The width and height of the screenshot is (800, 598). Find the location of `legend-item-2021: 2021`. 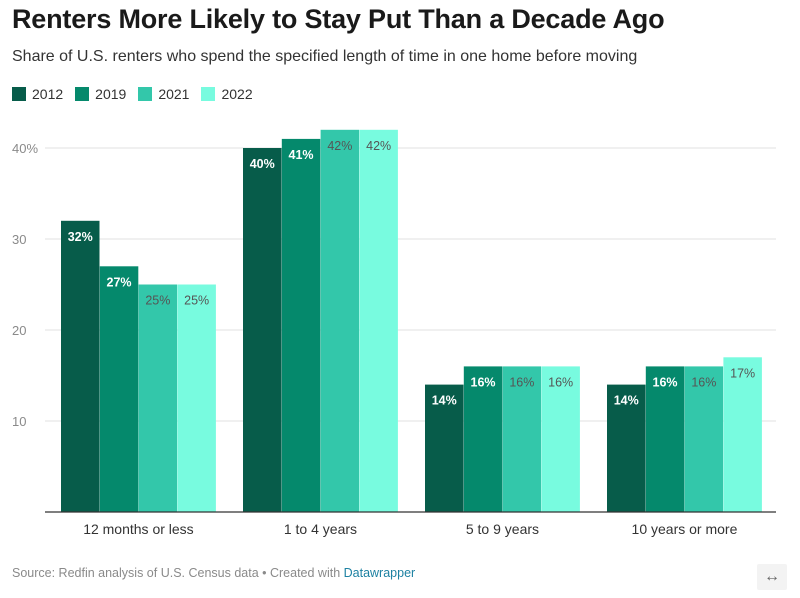

legend-item-2021: 2021 is located at coordinates (163, 94).